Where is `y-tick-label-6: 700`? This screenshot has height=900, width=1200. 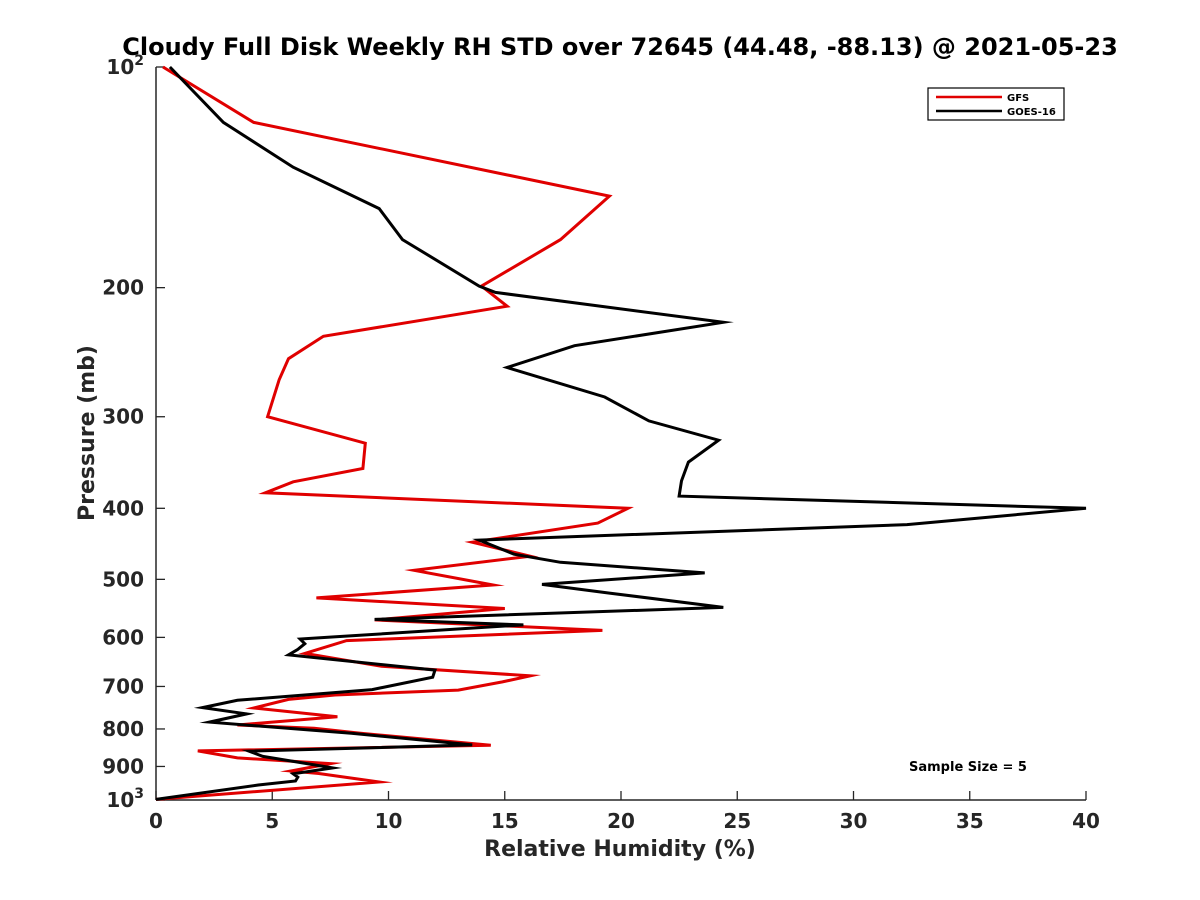 y-tick-label-6: 700 is located at coordinates (123, 686).